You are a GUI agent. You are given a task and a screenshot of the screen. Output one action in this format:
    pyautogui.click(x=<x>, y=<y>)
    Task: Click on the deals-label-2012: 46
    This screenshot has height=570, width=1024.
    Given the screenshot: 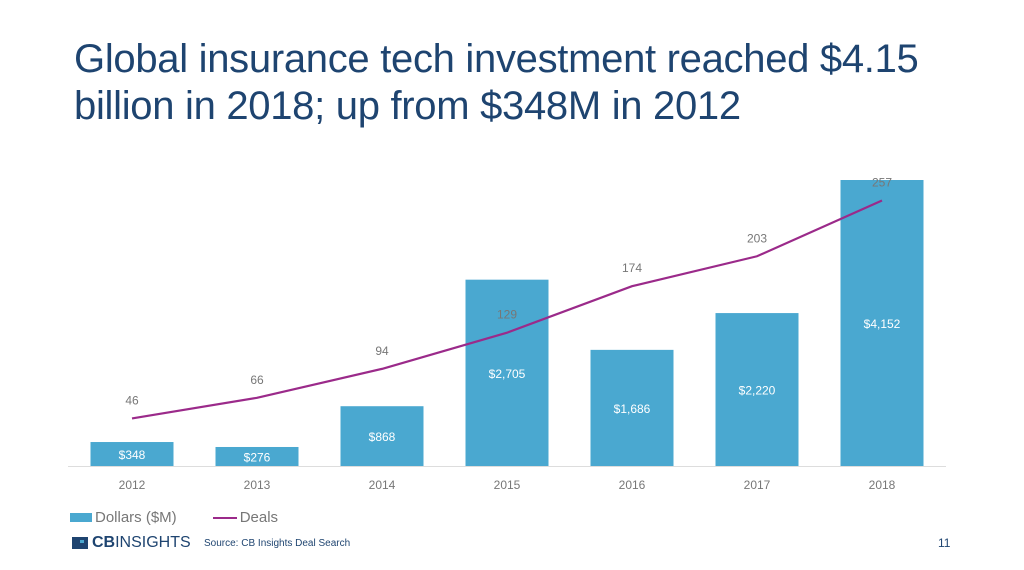 What is the action you would take?
    pyautogui.click(x=132, y=400)
    